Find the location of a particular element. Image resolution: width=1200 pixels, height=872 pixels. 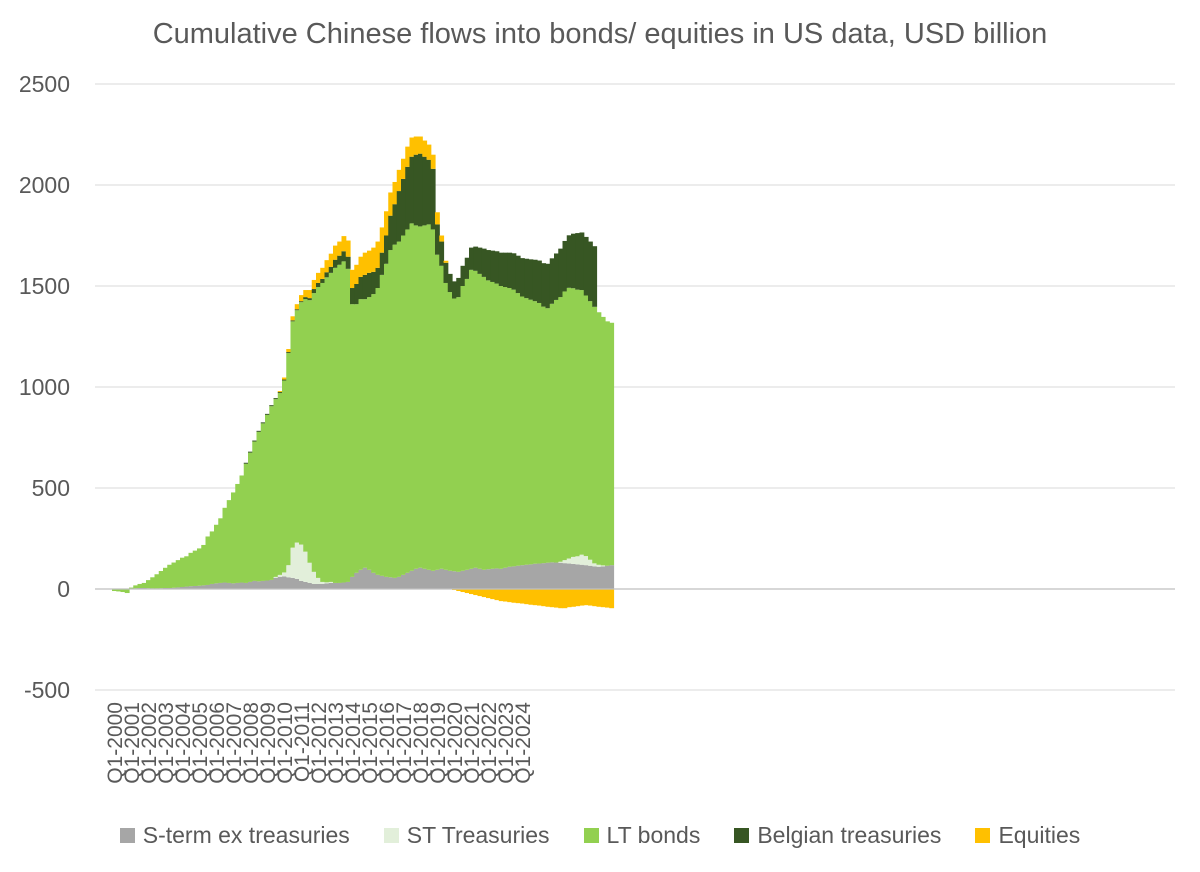

legend-item-sterm: S-term ex treasuries is located at coordinates (234, 835).